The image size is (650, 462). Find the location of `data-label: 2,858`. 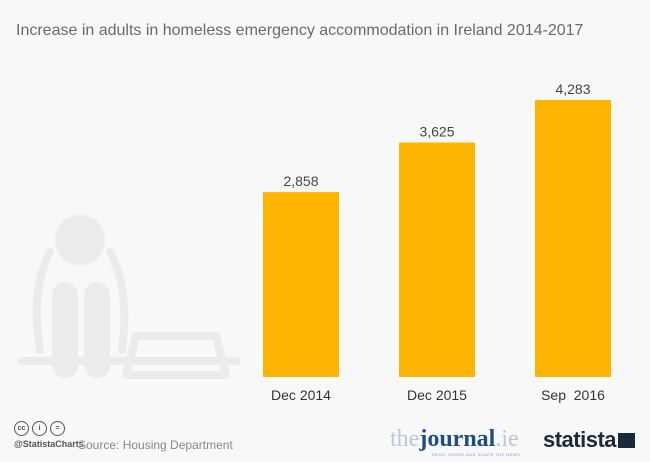

data-label: 2,858 is located at coordinates (300, 181).